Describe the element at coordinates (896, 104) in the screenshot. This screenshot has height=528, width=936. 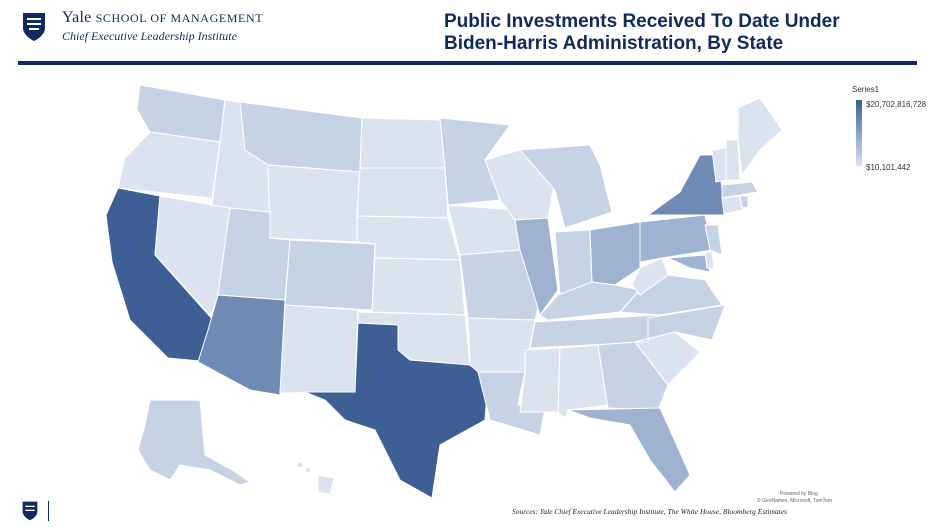
I see `legend-max-label: $20,702,816,728` at that location.